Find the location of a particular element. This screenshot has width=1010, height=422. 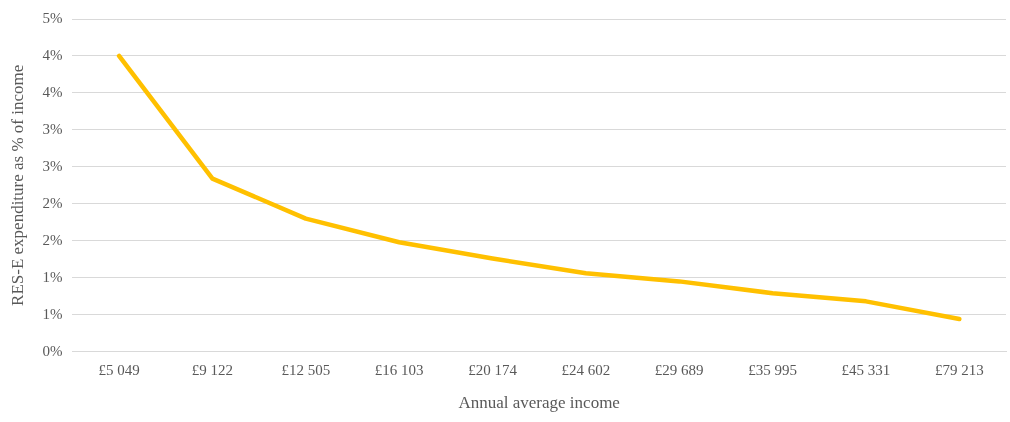

y-tick-label: 5% is located at coordinates (52, 17).